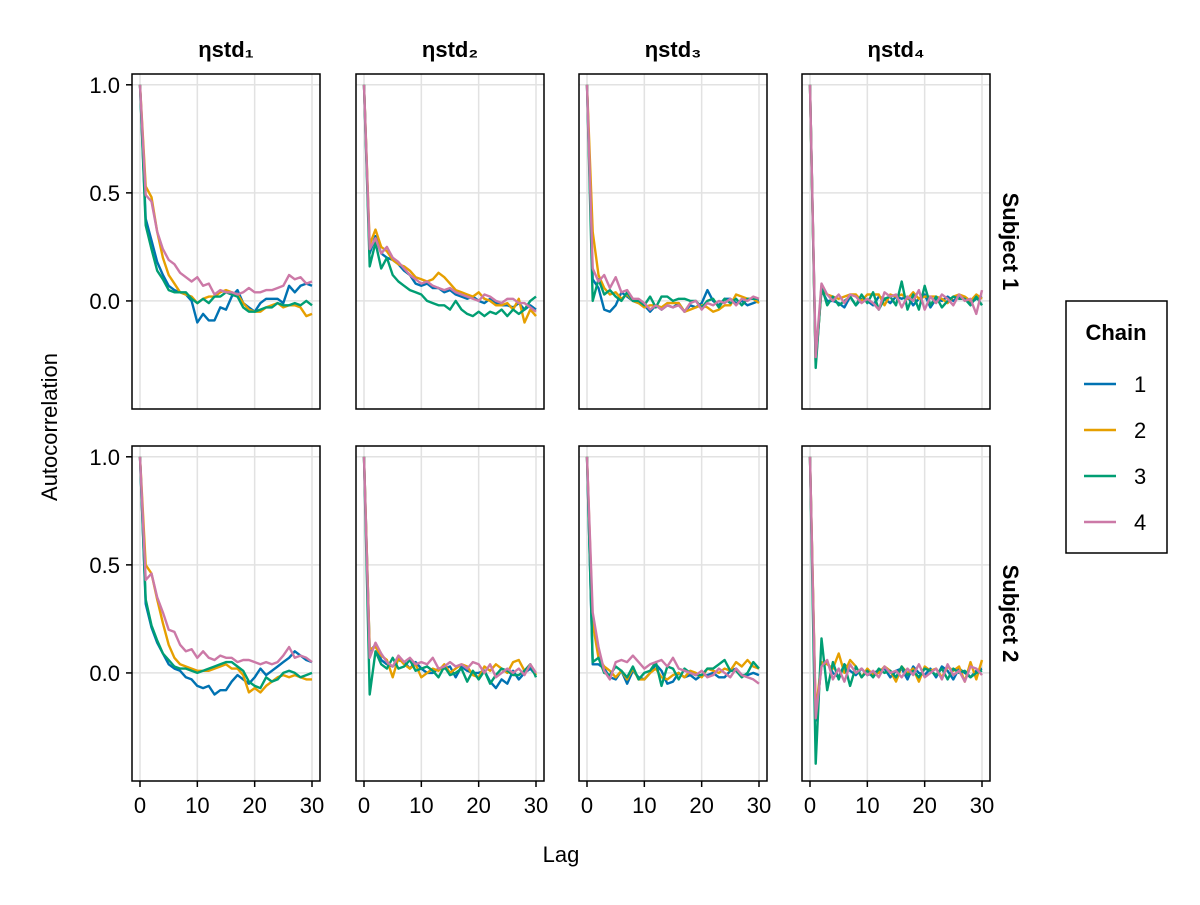 This screenshot has height=905, width=1200. What do you see at coordinates (1140, 522) in the screenshot?
I see `legend-label-4: 4` at bounding box center [1140, 522].